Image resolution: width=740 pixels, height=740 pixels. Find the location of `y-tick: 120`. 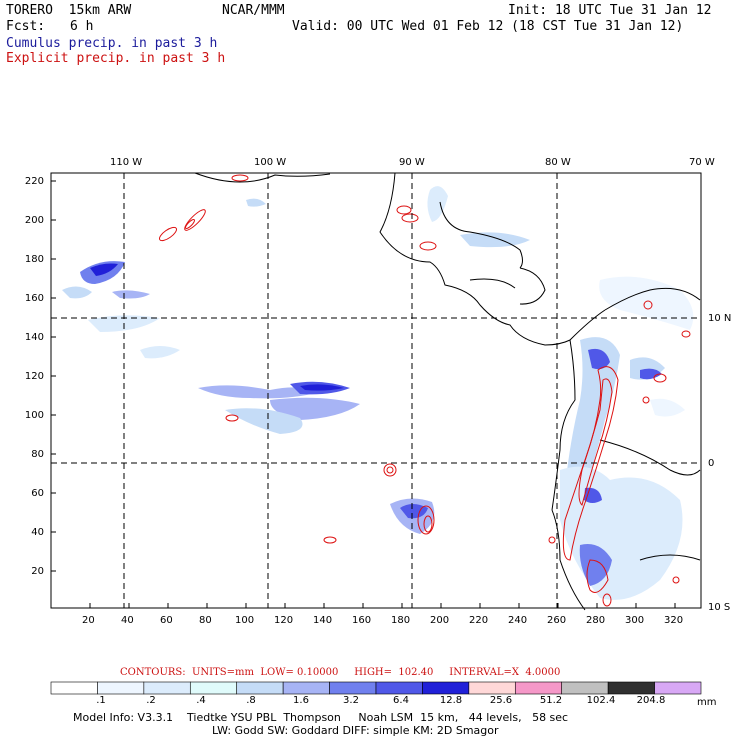

y-tick: 120 is located at coordinates (34, 376).